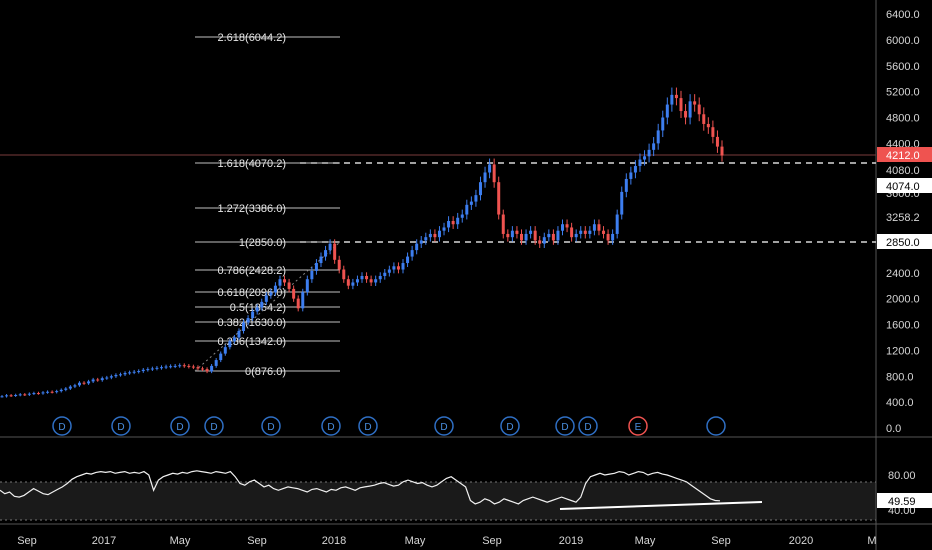 Image resolution: width=932 pixels, height=550 pixels. Describe the element at coordinates (415, 541) in the screenshot. I see `x-tick-label: May` at that location.